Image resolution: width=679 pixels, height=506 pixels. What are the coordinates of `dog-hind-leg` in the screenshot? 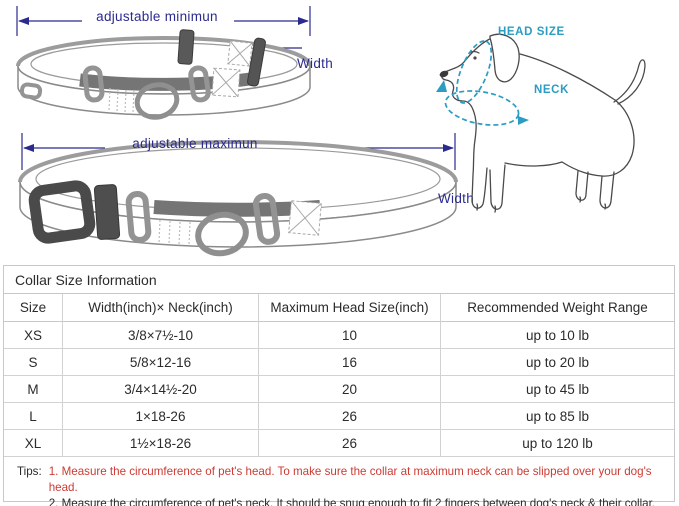 It's located at (598, 138).